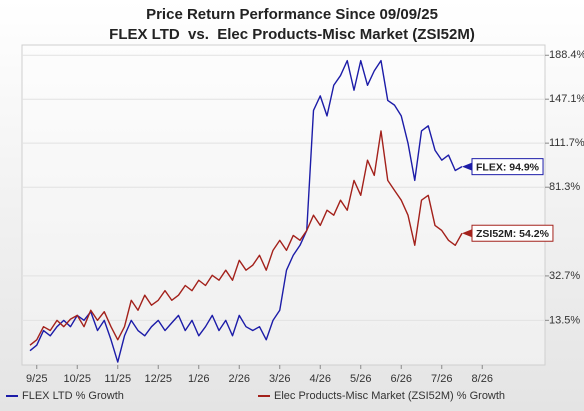 The width and height of the screenshot is (584, 411). What do you see at coordinates (401, 379) in the screenshot?
I see `x-tick-label: 6/26` at bounding box center [401, 379].